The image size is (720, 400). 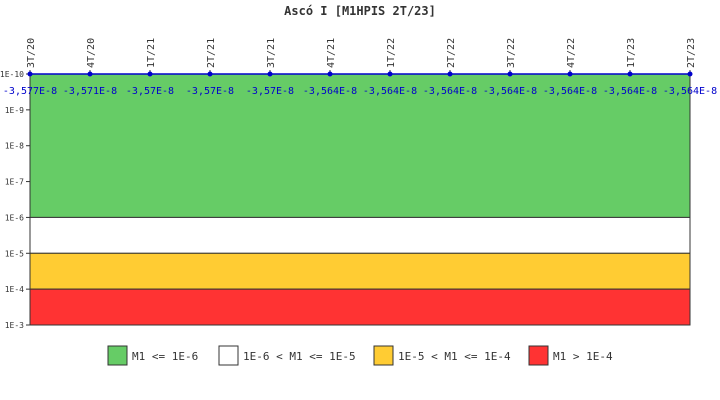 What do you see at coordinates (30, 91) in the screenshot?
I see `data-label: -3,577E-8` at bounding box center [30, 91].